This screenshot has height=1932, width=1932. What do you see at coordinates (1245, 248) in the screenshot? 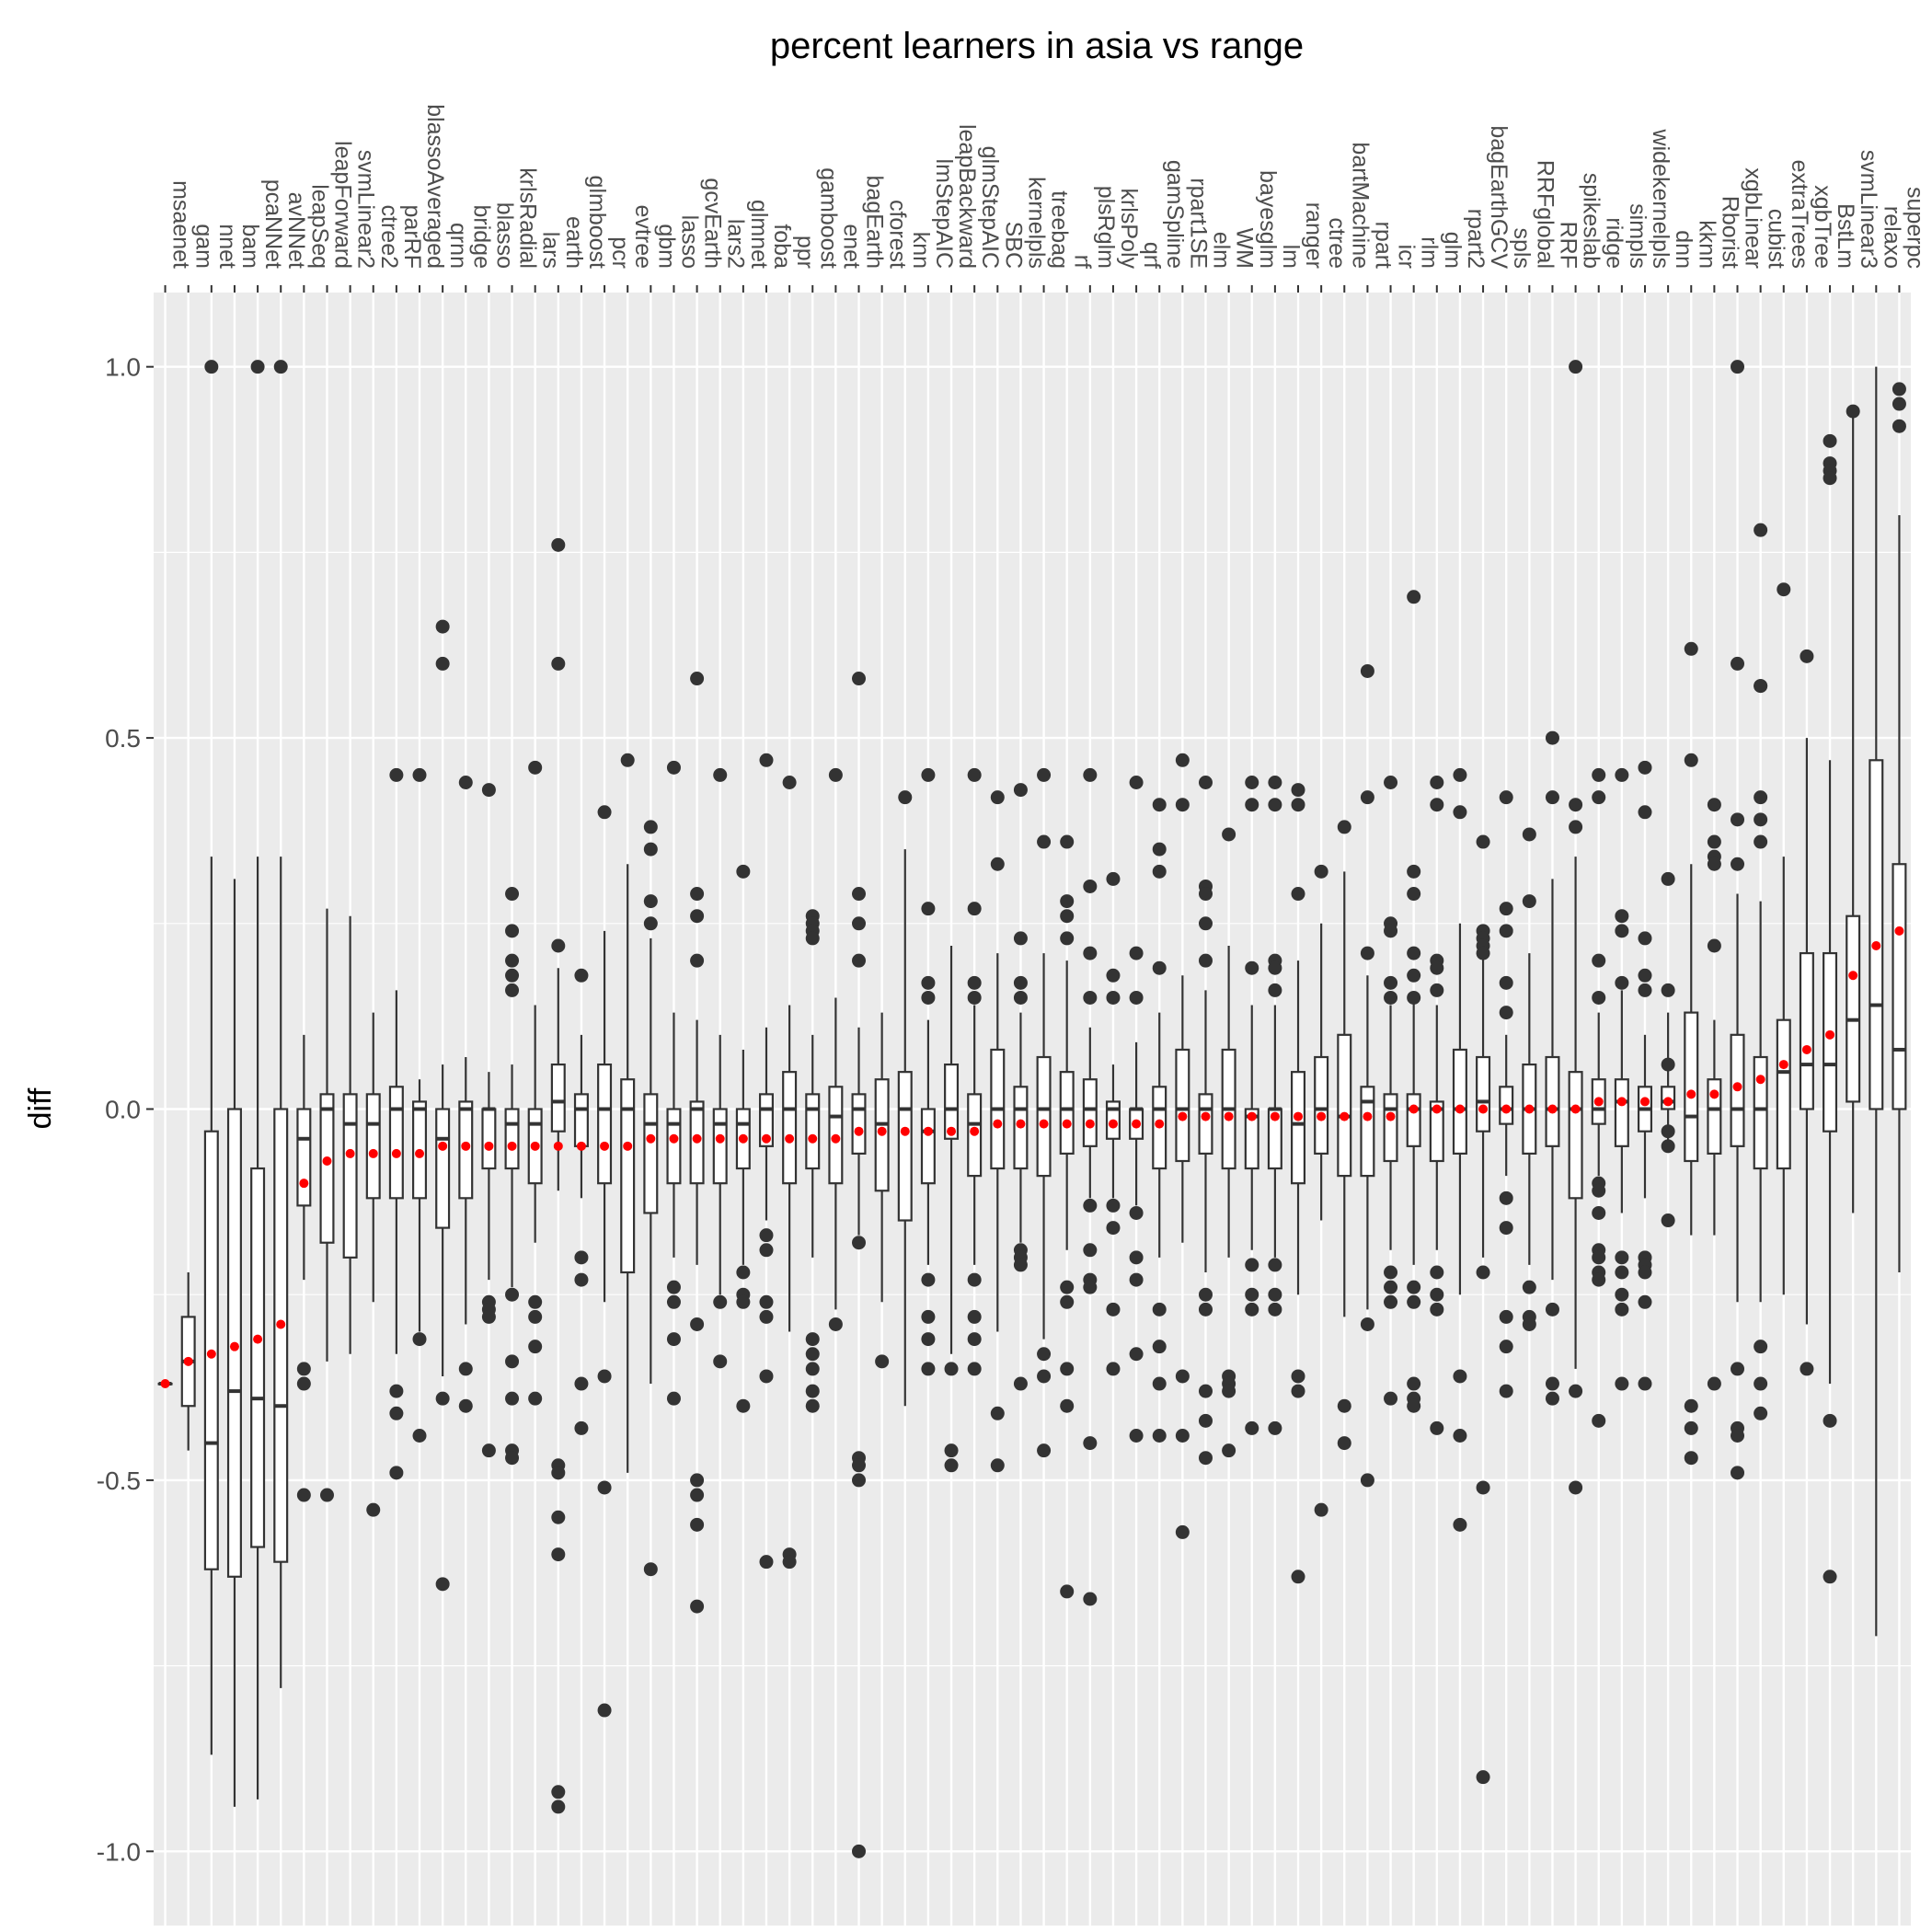
I see `x-tick-label: WM` at bounding box center [1245, 248].